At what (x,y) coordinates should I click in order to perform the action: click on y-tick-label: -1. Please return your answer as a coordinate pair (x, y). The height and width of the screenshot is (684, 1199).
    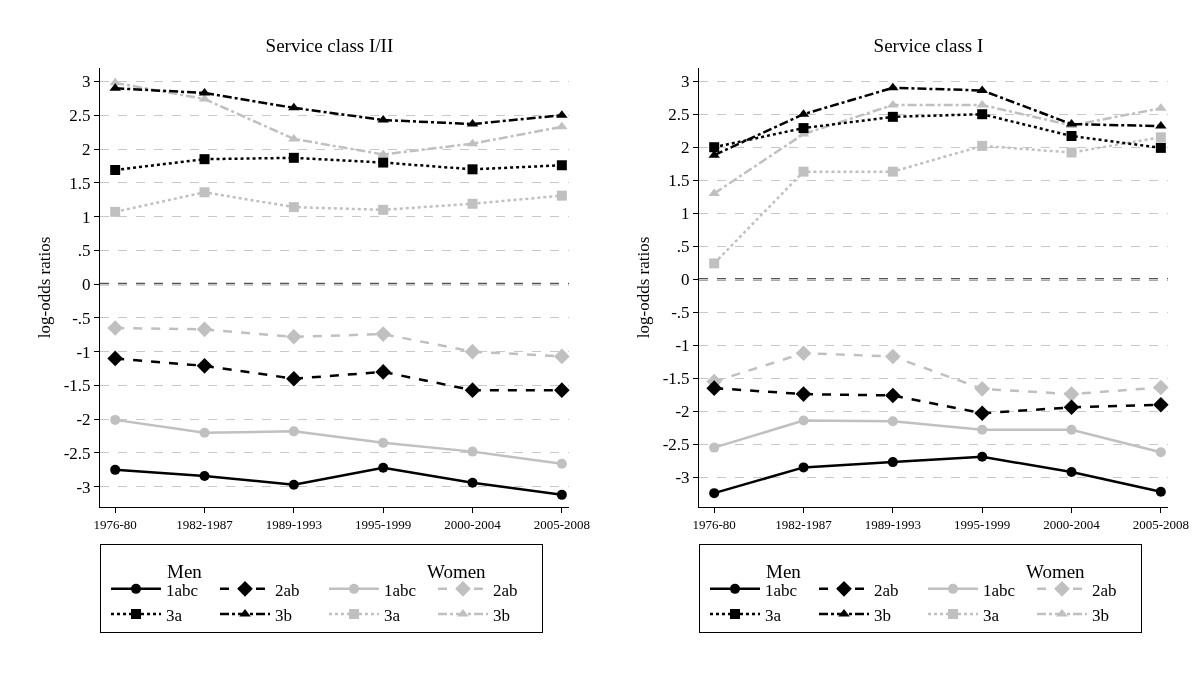
    Looking at the image, I should click on (83, 352).